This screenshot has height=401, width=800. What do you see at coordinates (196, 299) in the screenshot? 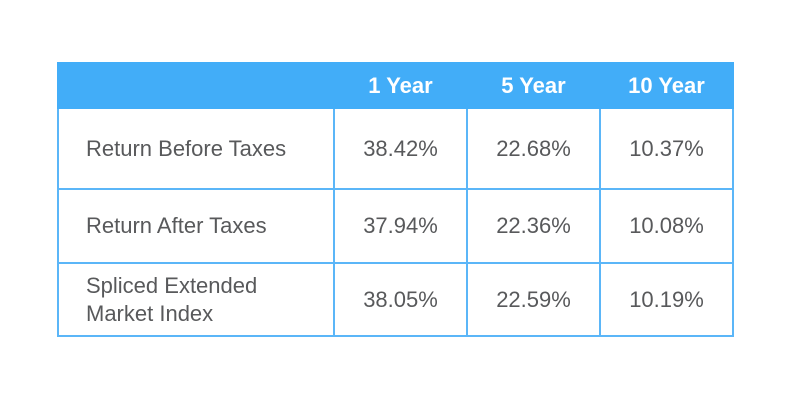
I see `row-label: Spliced Extended Market Index` at bounding box center [196, 299].